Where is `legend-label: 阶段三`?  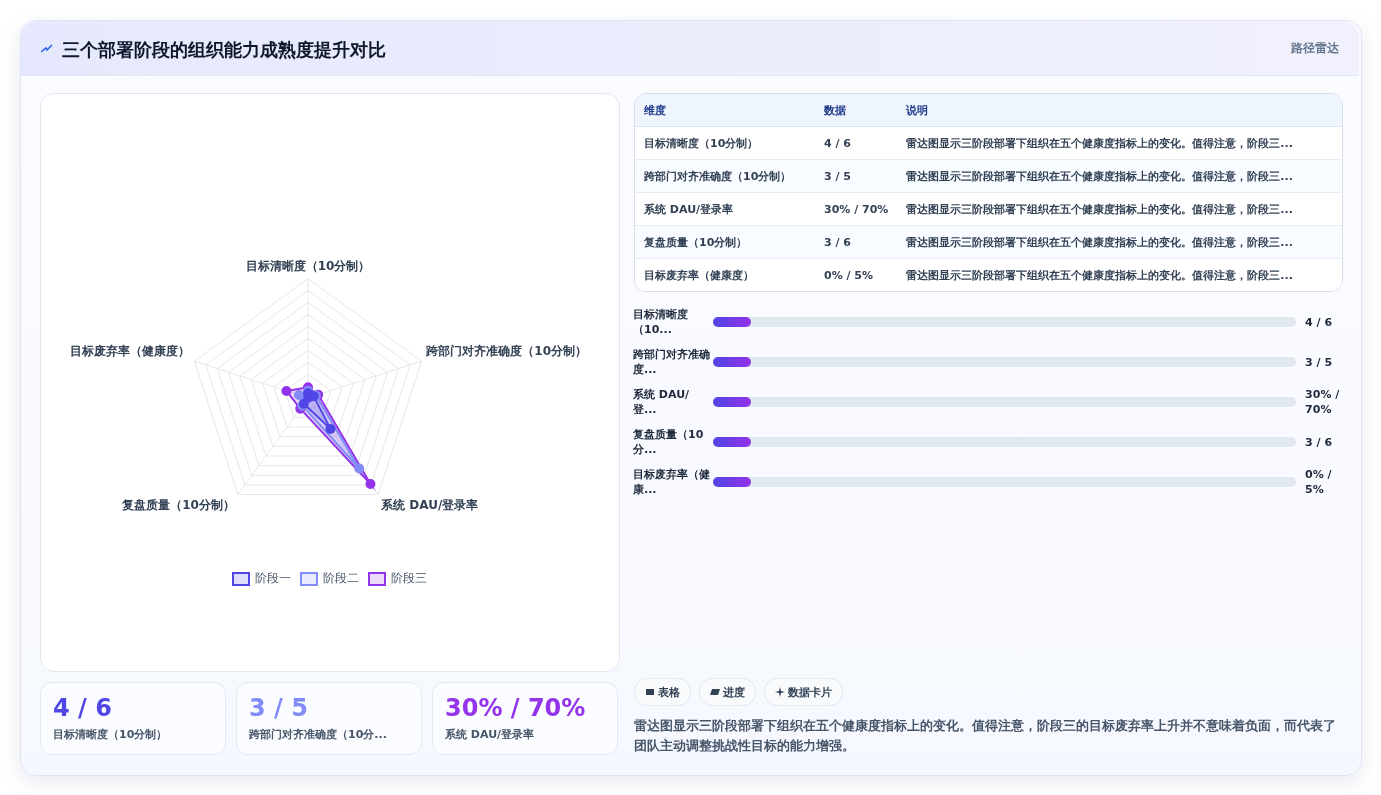 legend-label: 阶段三 is located at coordinates (409, 578).